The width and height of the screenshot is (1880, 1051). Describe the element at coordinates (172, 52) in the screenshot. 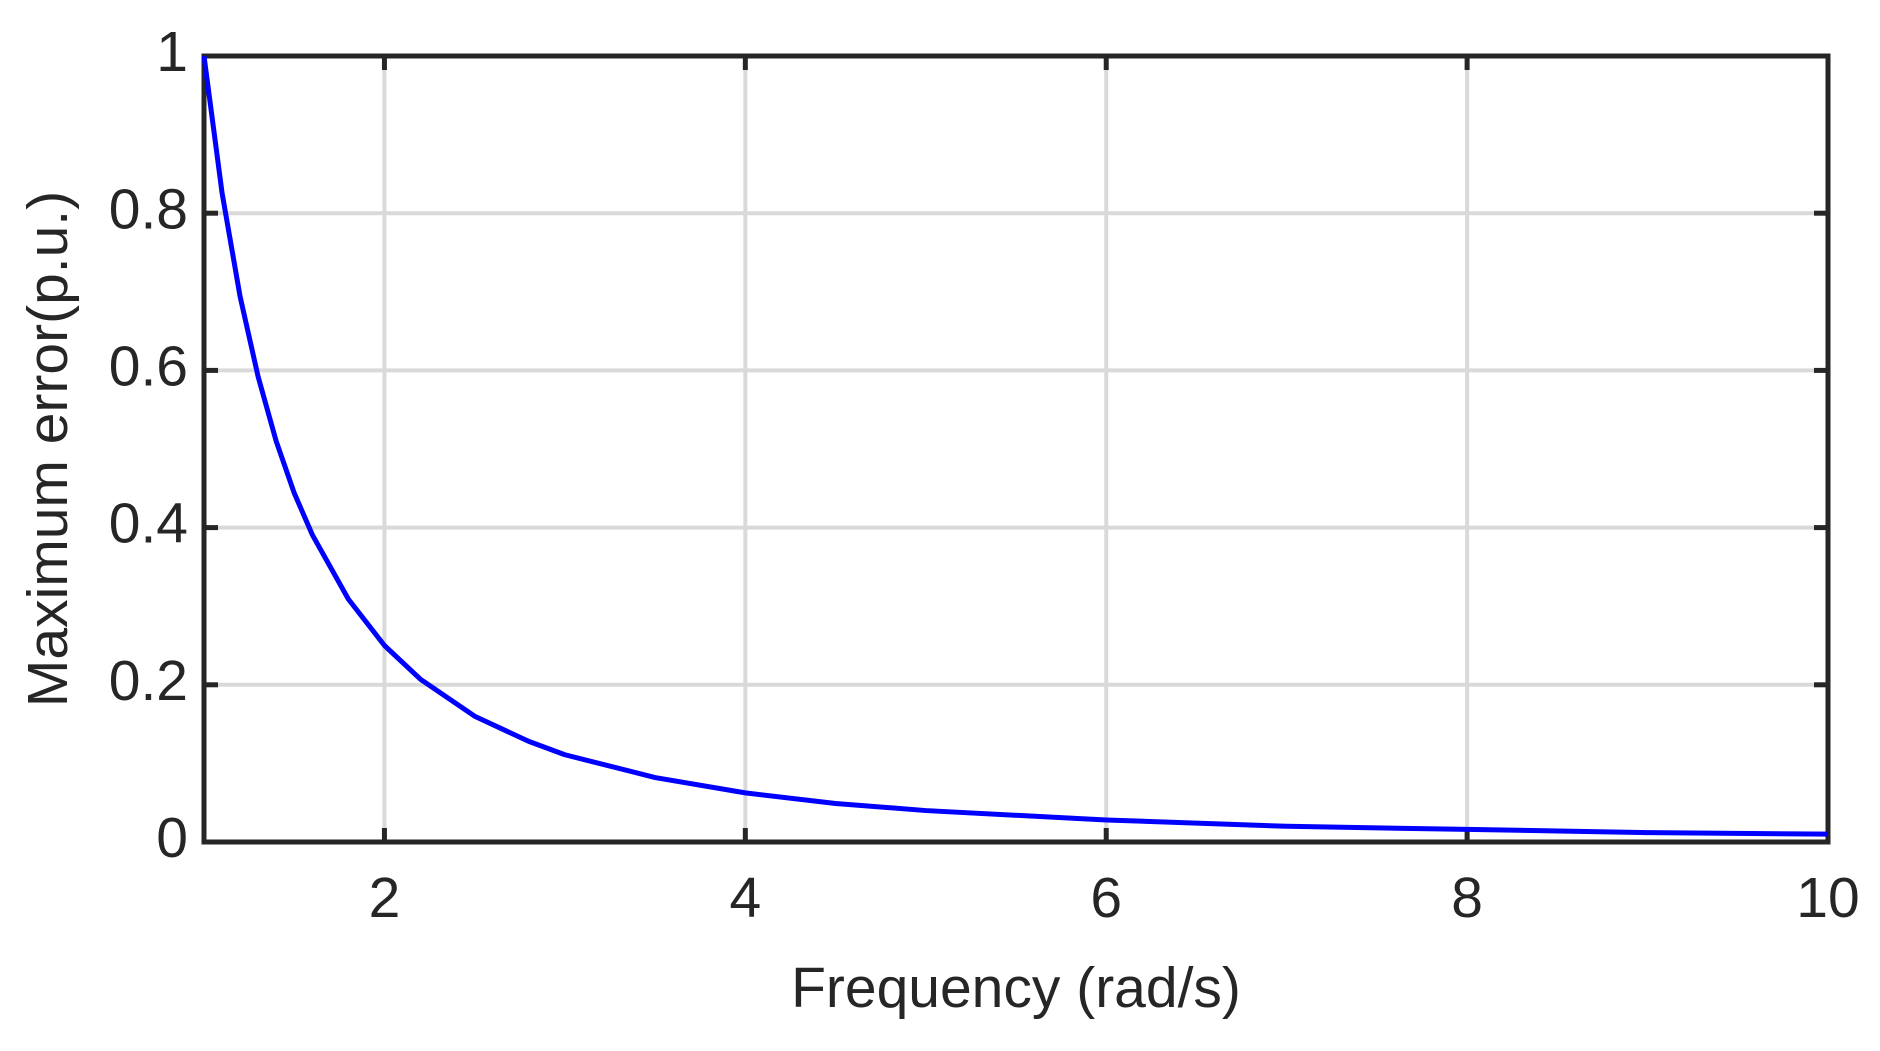

I see `y-tick-label: 1` at that location.